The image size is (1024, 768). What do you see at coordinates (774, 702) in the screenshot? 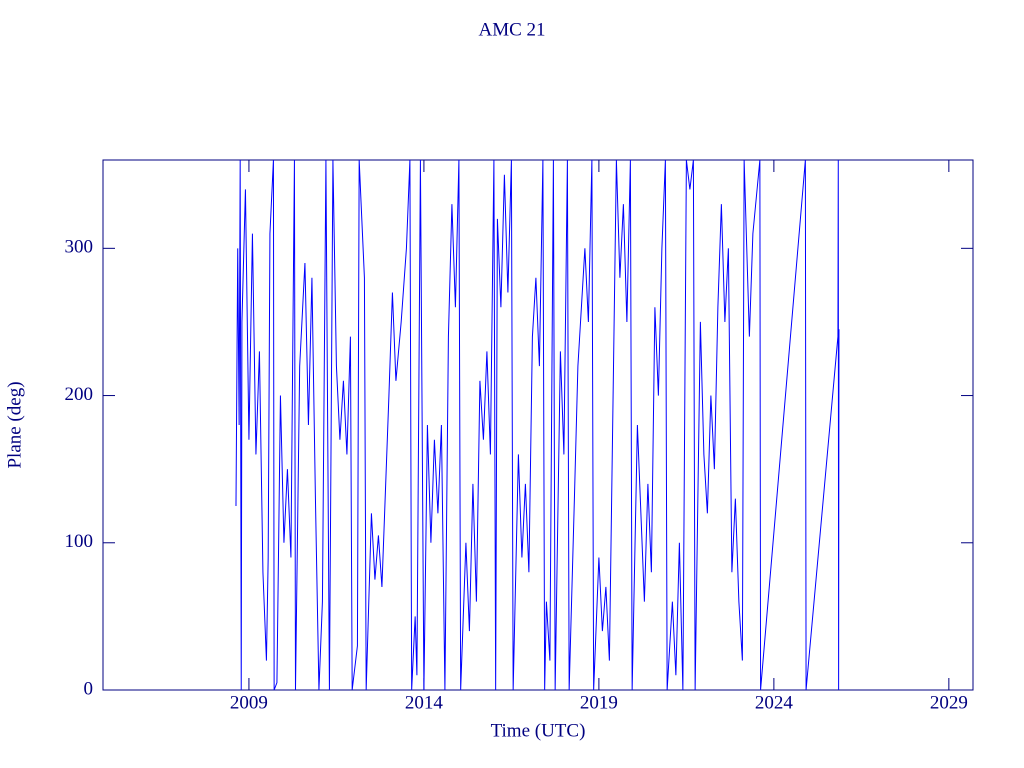
I see `x-tick-label: 2024` at bounding box center [774, 702].